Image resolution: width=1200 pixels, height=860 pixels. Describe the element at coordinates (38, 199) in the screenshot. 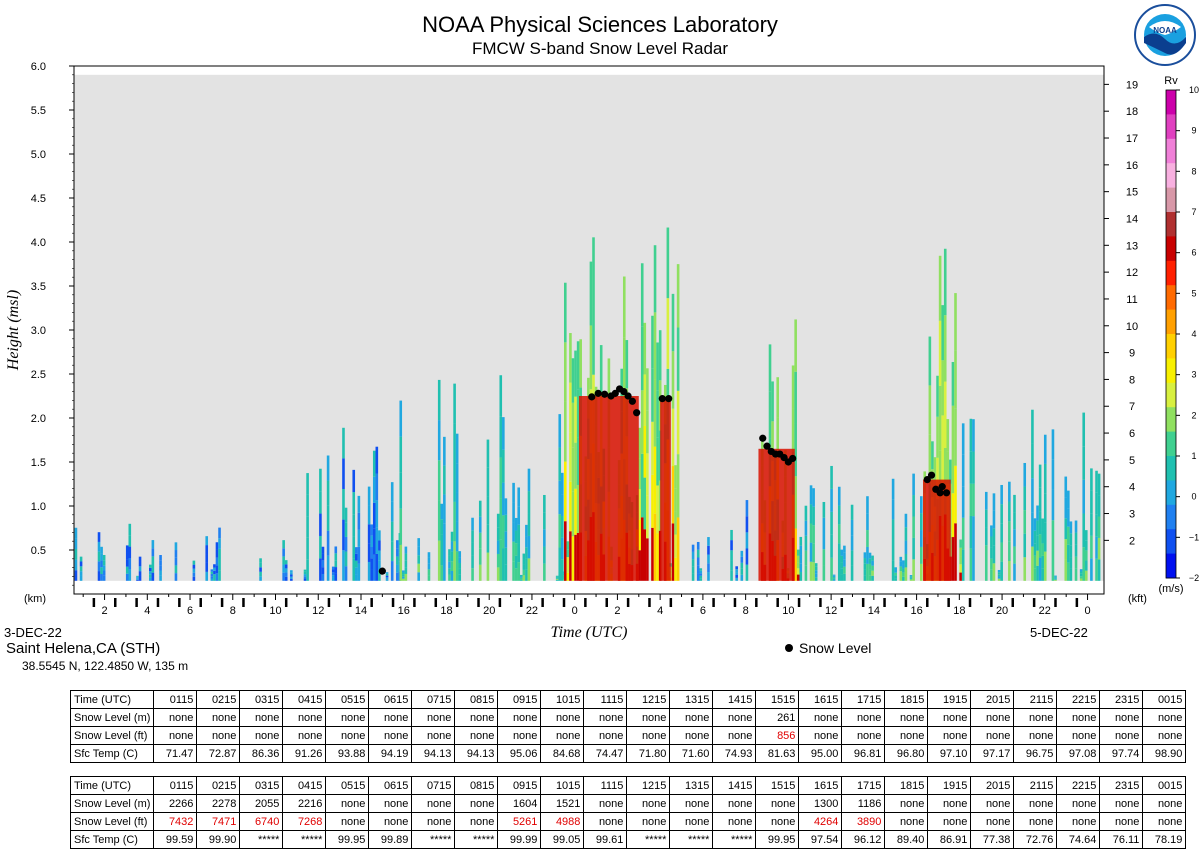

I see `y-tick-label: 4.5` at that location.